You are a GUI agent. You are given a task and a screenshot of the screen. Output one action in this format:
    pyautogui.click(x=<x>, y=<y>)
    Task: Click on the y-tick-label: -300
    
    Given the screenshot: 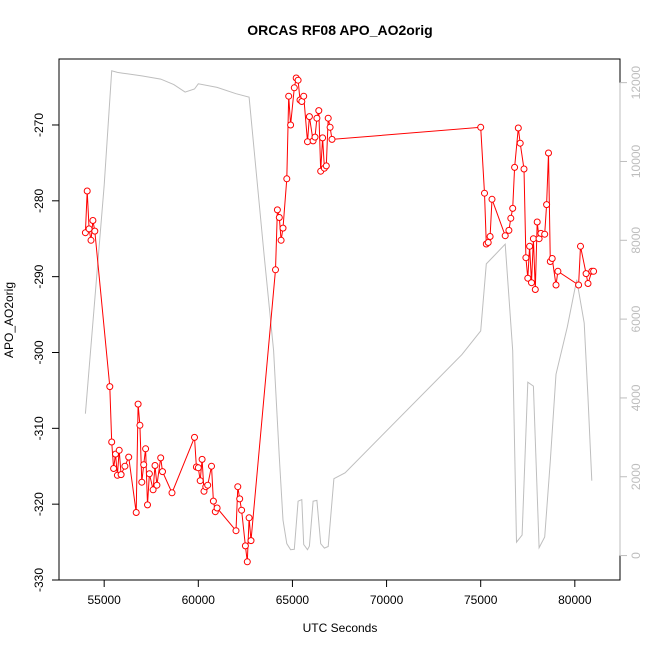 What is the action you would take?
    pyautogui.click(x=39, y=352)
    